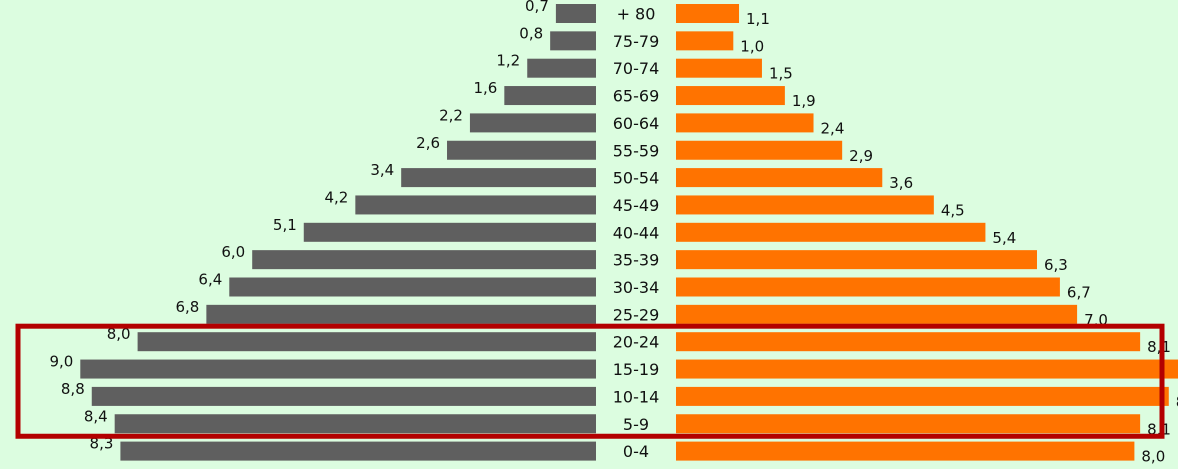 This screenshot has height=469, width=1178. Describe the element at coordinates (636, 314) in the screenshot. I see `category-label: 25-29` at that location.